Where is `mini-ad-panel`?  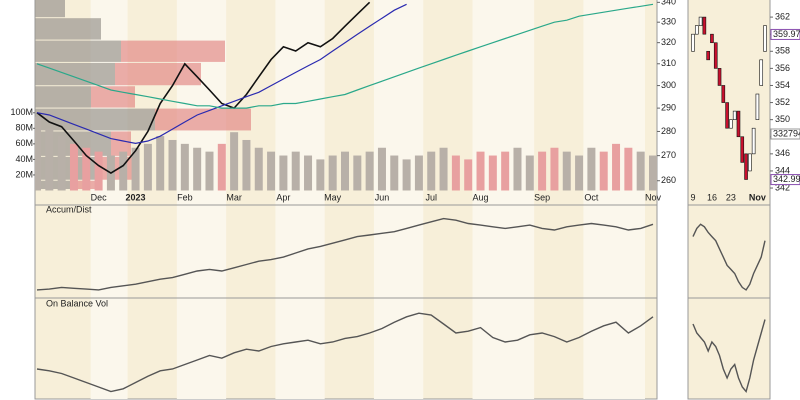 mini-ad-panel is located at coordinates (729, 251).